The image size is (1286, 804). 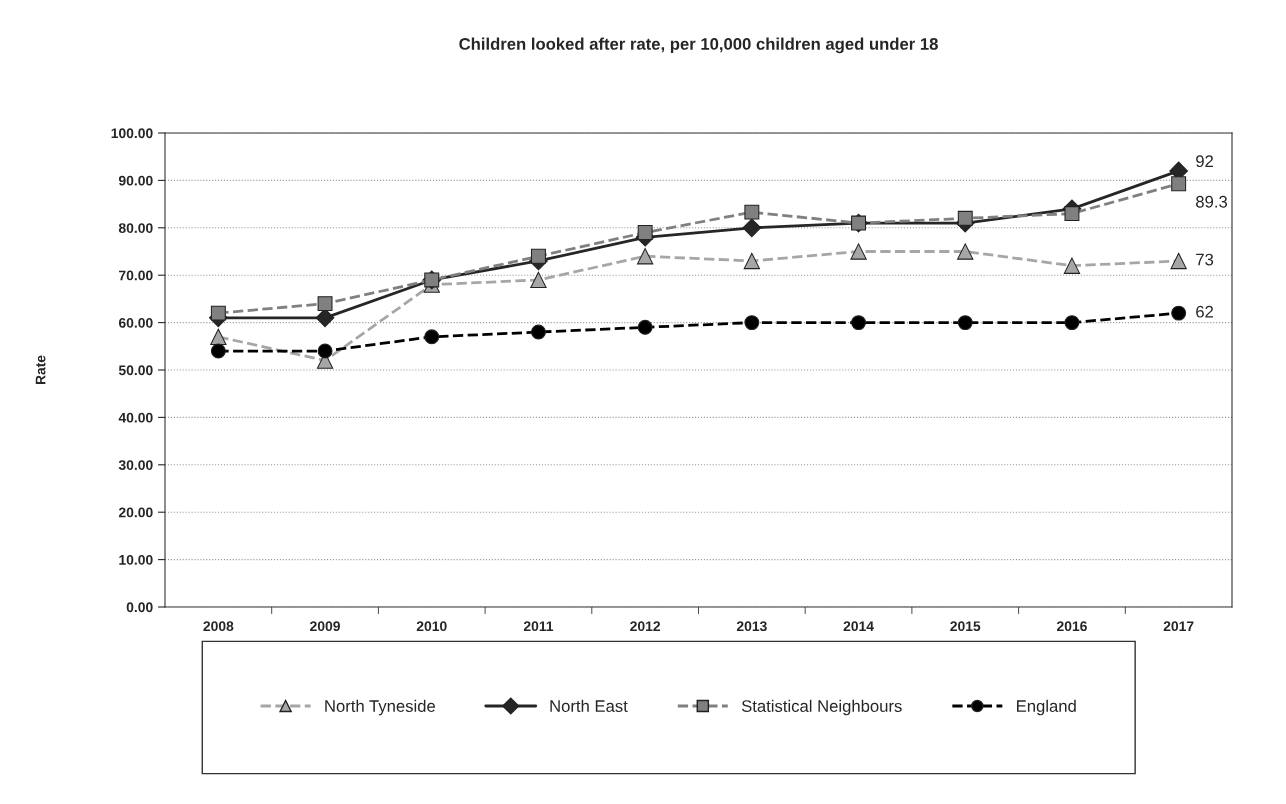 What do you see at coordinates (1205, 311) in the screenshot?
I see `data-label: 62` at bounding box center [1205, 311].